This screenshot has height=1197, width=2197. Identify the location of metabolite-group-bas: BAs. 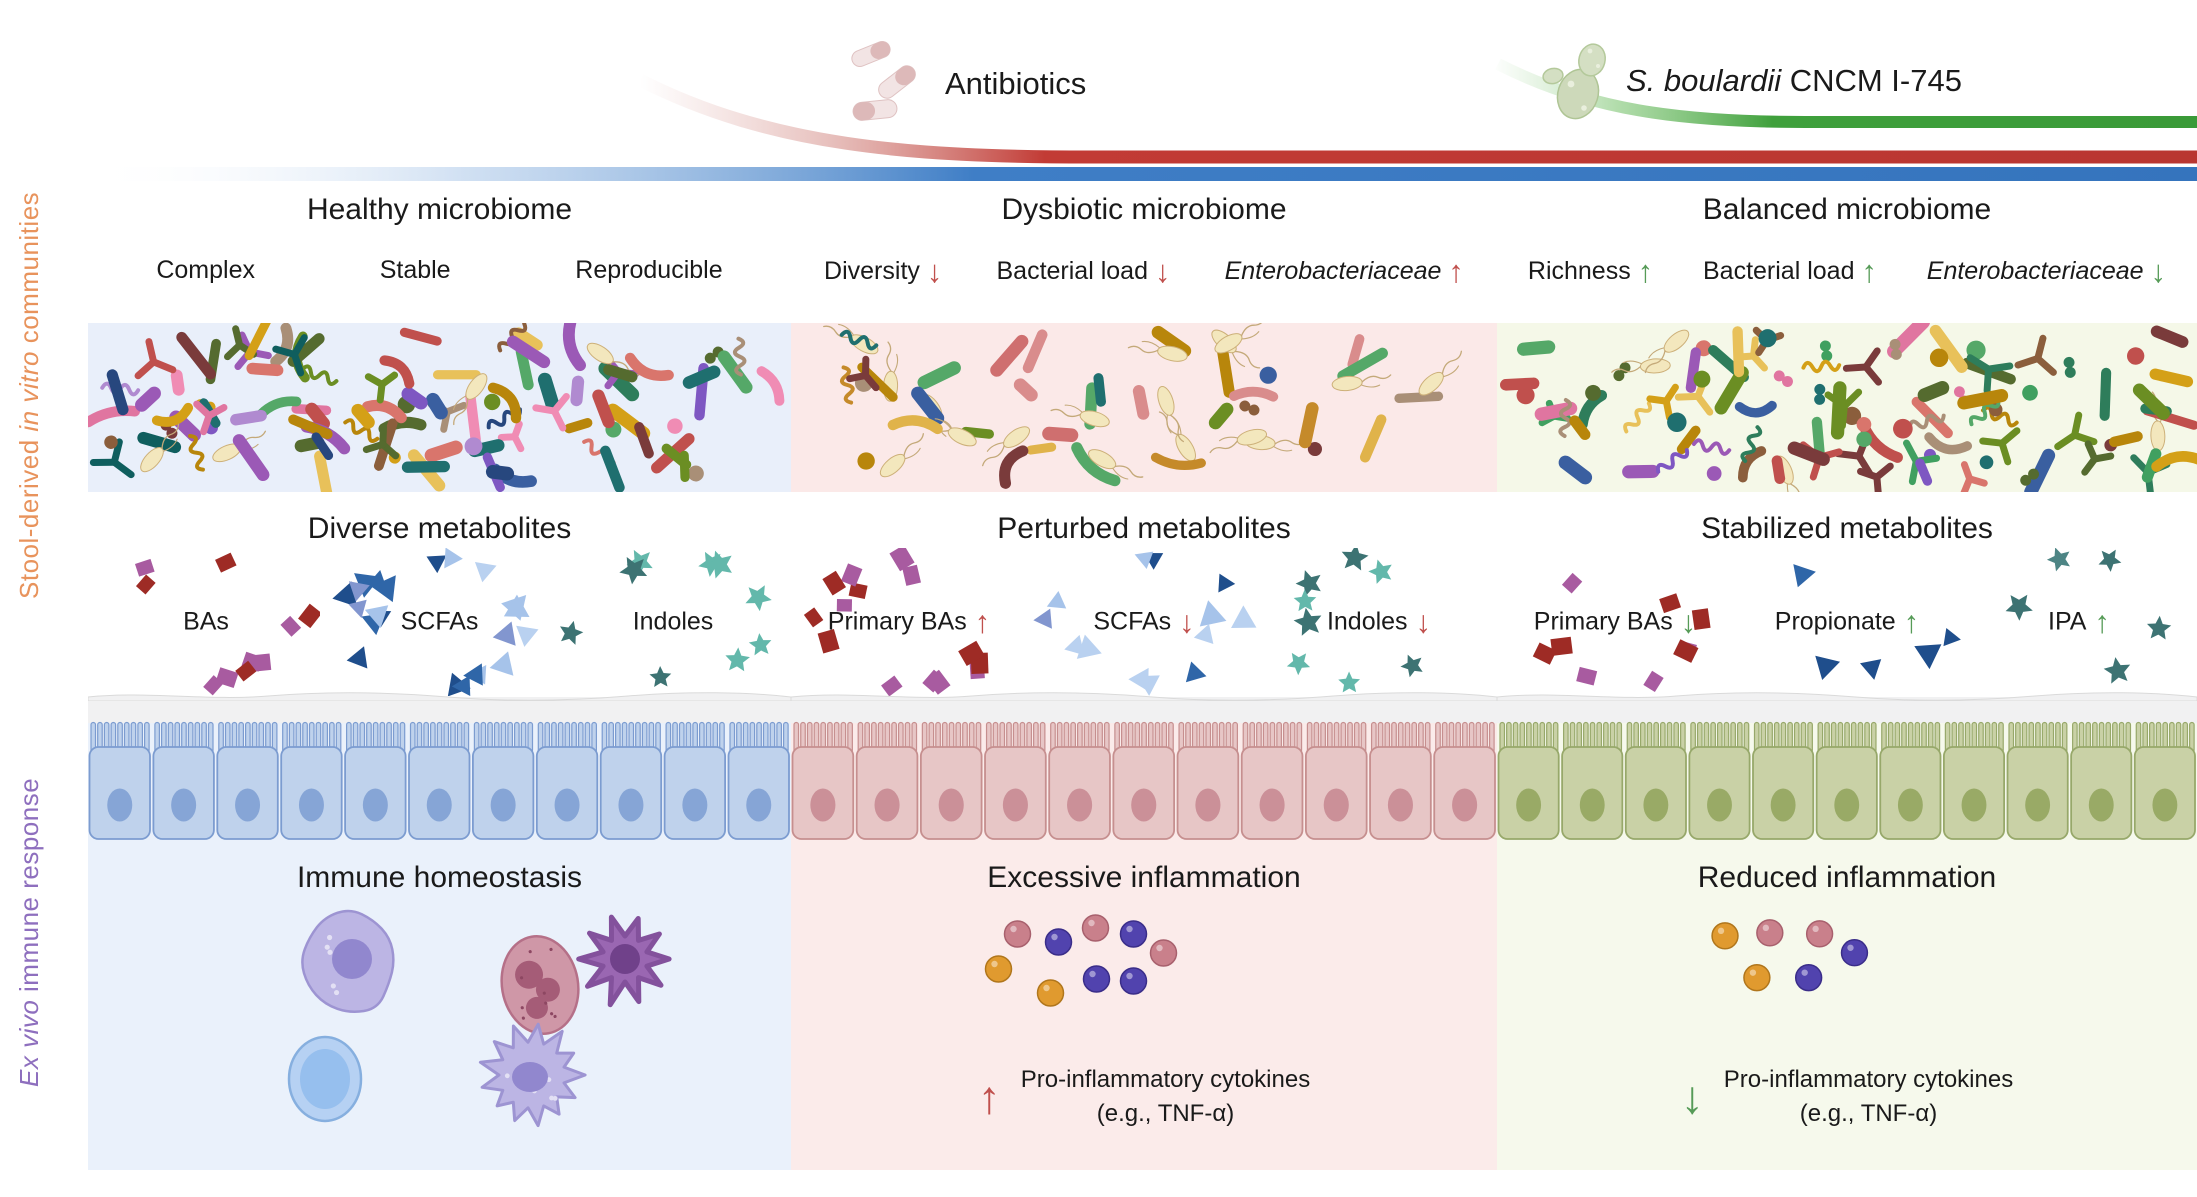
(206, 622).